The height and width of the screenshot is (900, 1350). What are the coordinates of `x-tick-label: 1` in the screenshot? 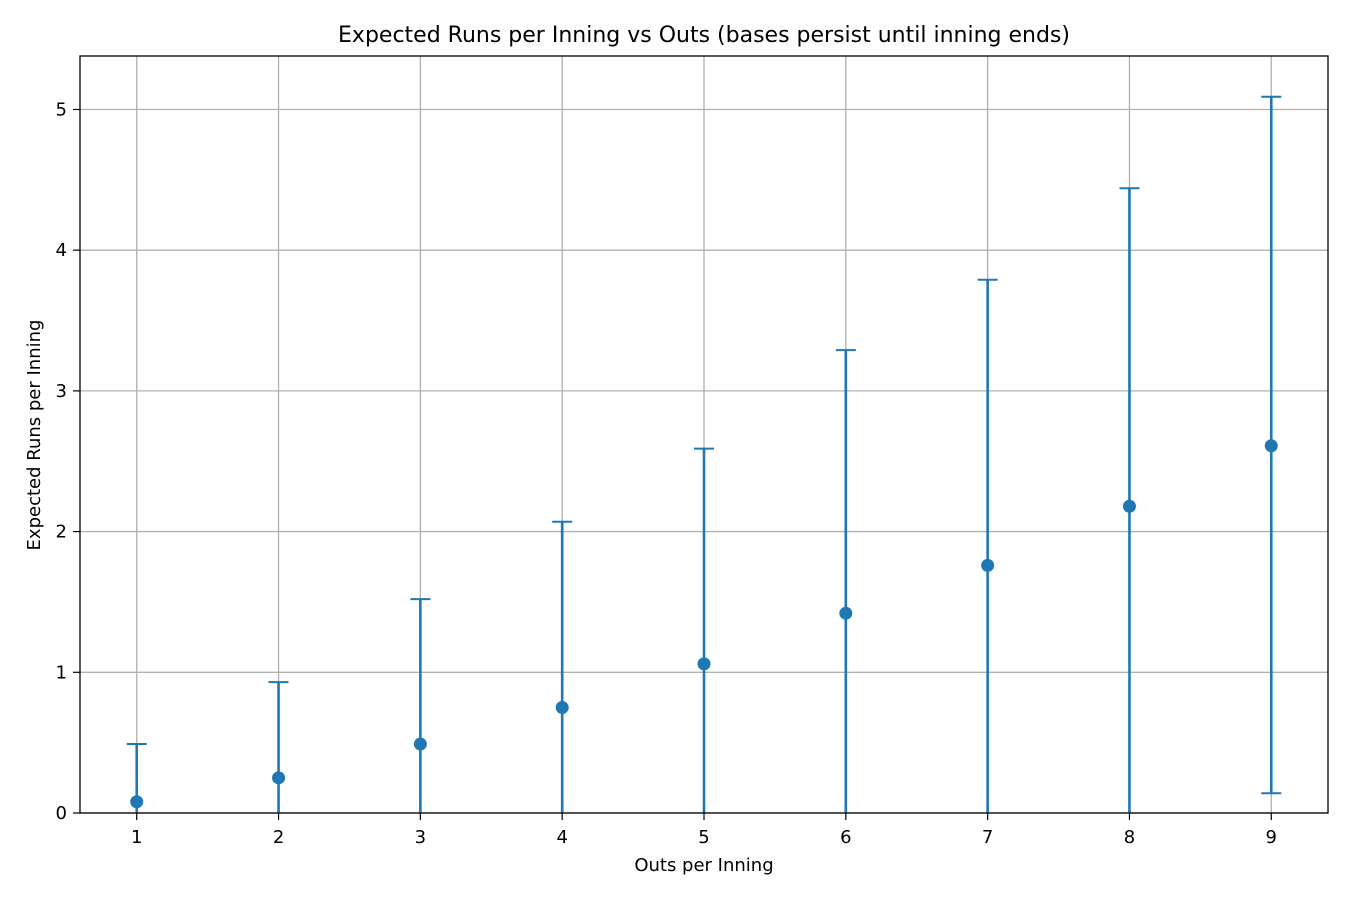 It's located at (136, 837).